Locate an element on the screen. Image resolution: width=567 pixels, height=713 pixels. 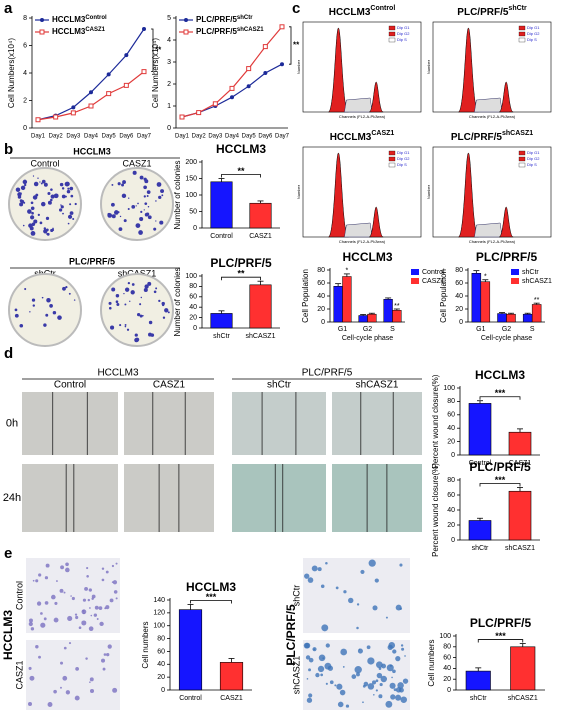
condition-label: shCASZ1 is located at coordinates (377, 385).